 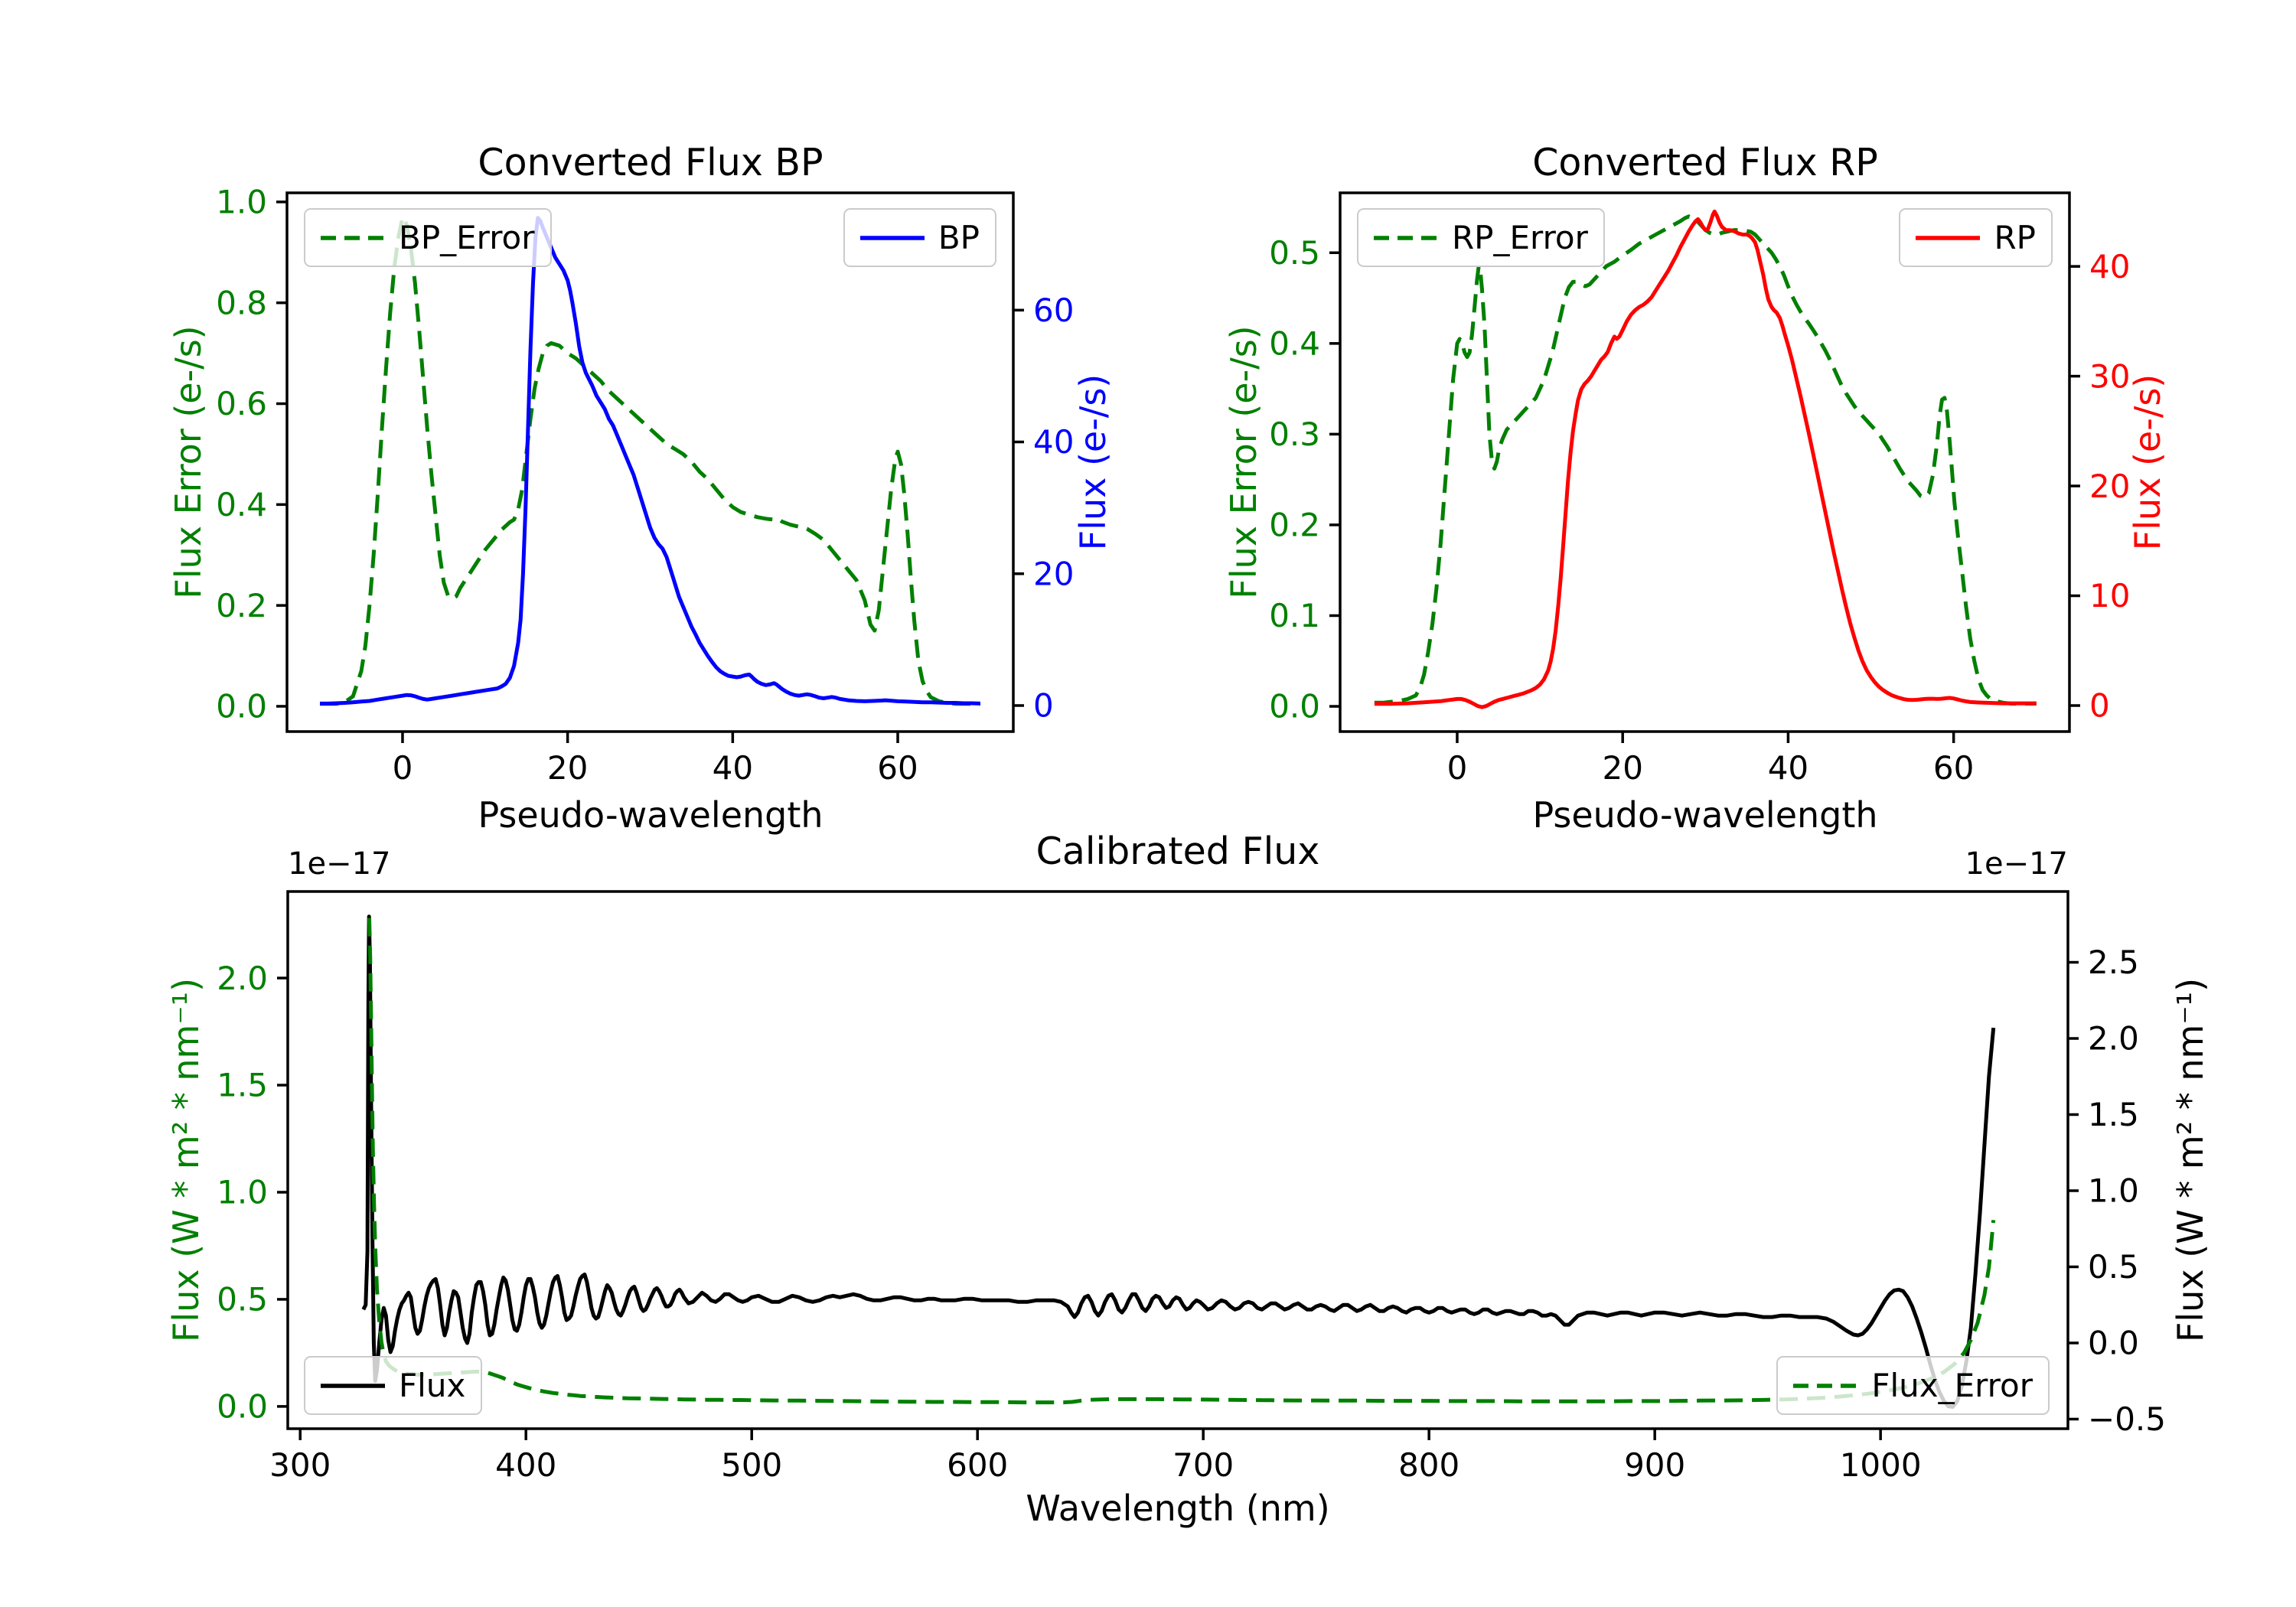 I want to click on series-RP_Error, so click(x=1705, y=460).